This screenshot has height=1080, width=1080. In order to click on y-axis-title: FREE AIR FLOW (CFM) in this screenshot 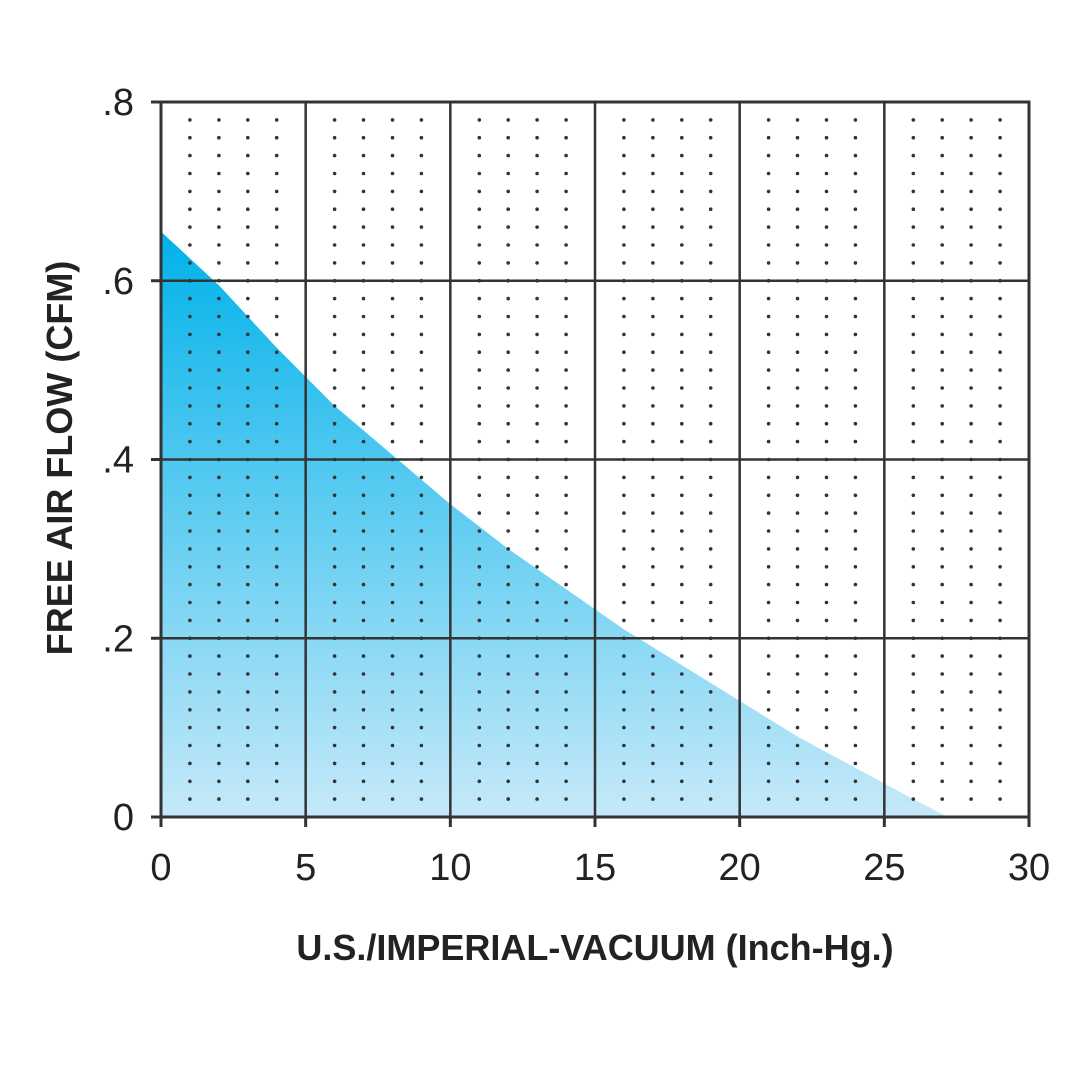, I will do `click(59, 458)`.